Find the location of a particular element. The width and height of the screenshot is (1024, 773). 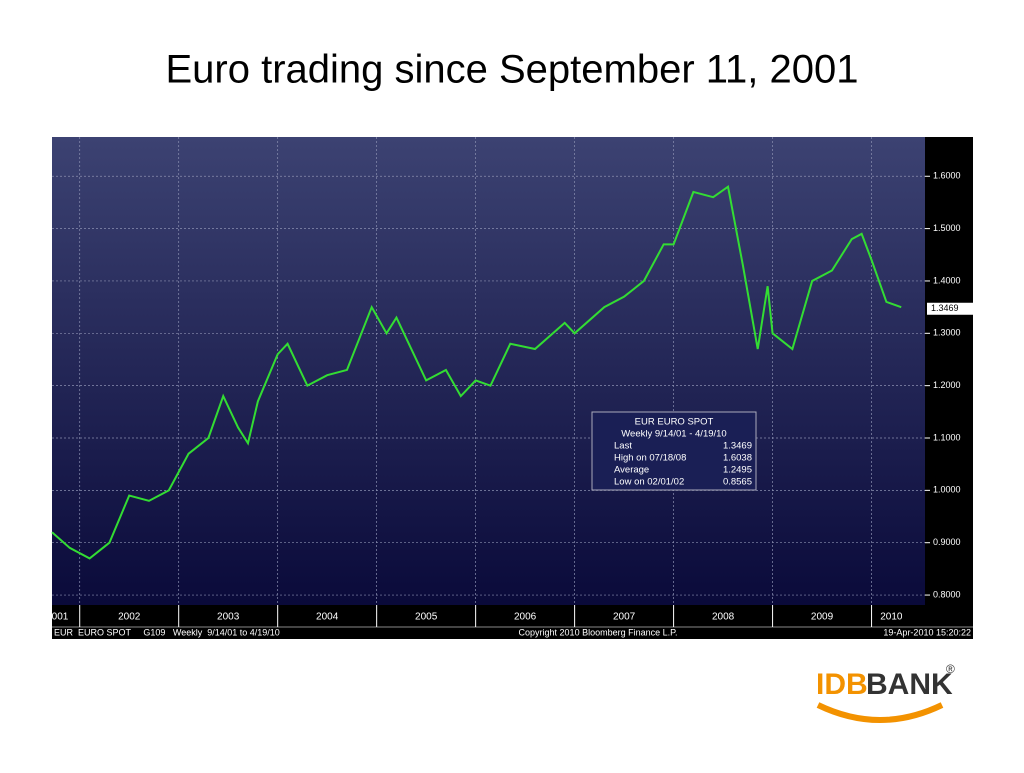

y-tick-label: 1.0000 is located at coordinates (947, 490).